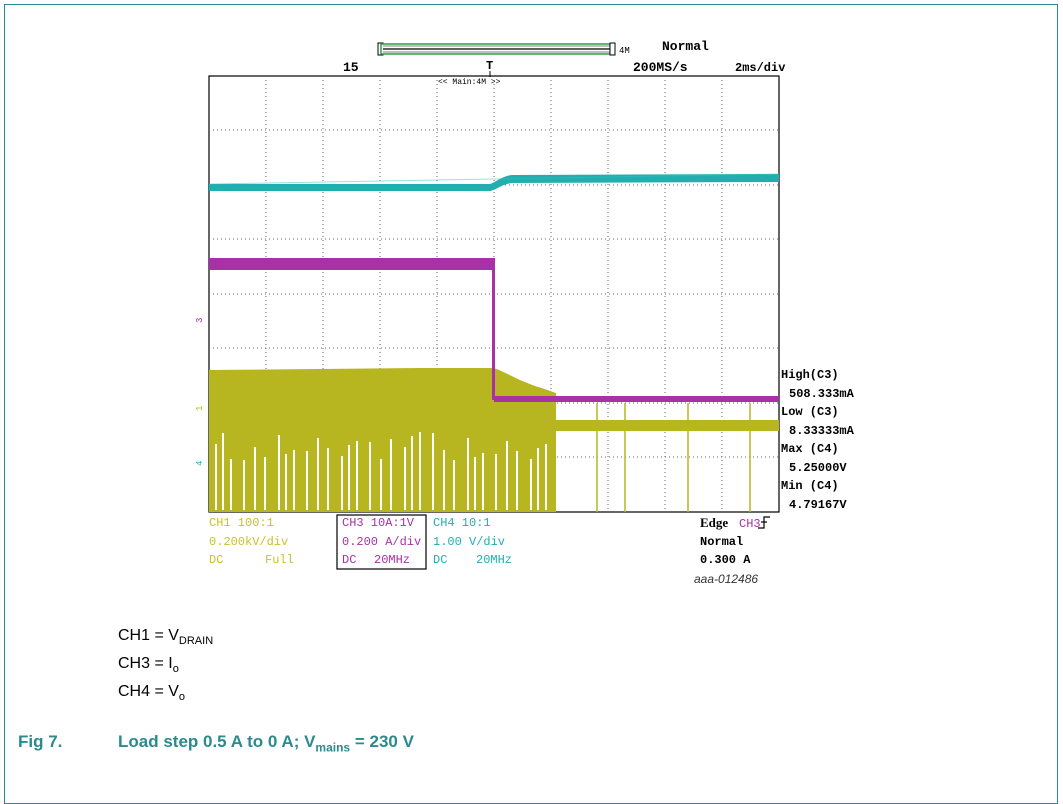  What do you see at coordinates (196, 641) in the screenshot?
I see `legend-subscript: DRAIN` at bounding box center [196, 641].